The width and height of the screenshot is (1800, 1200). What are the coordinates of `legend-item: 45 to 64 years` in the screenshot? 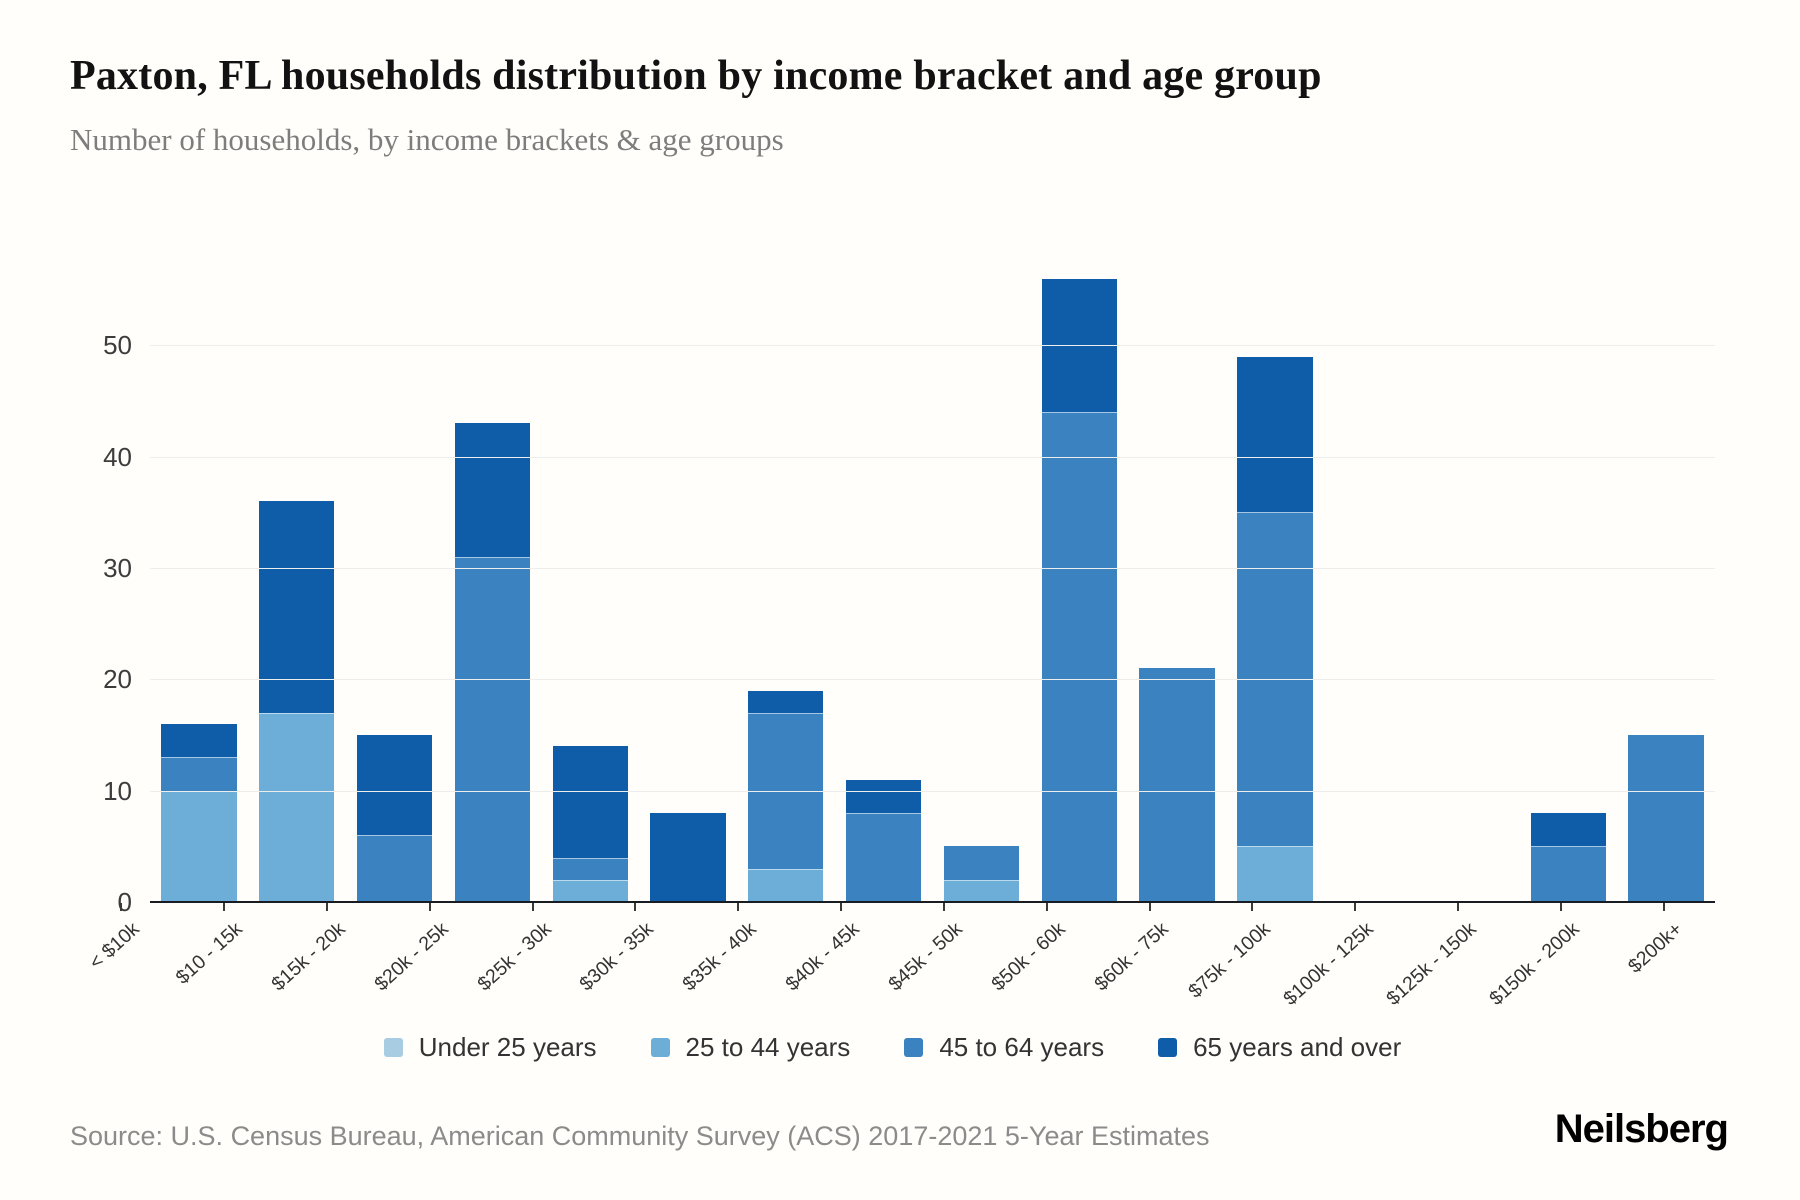 It's located at (1004, 1047).